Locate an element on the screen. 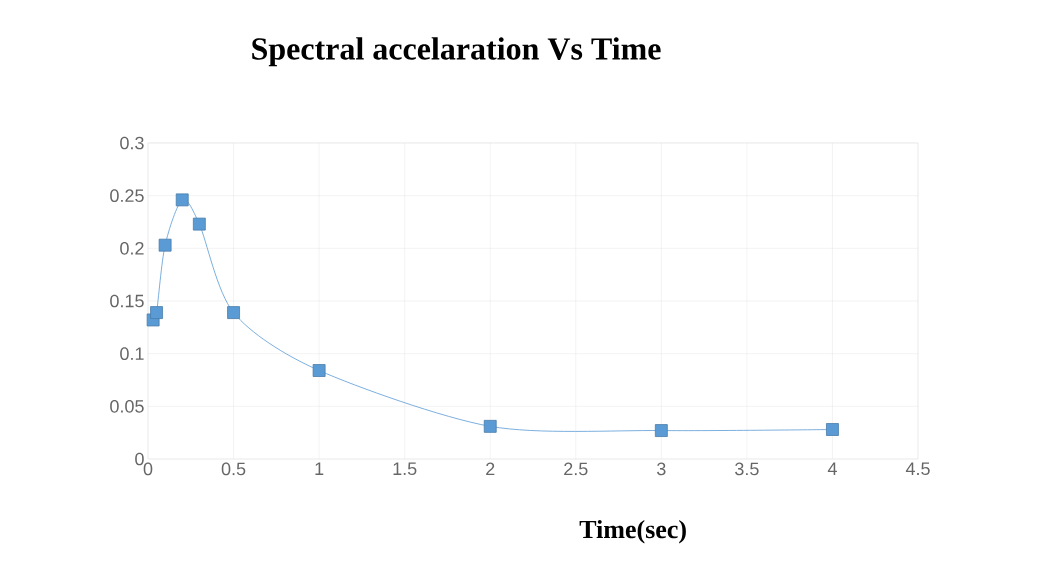 This screenshot has height=585, width=1040. x-tick-label: 2.5 is located at coordinates (576, 469).